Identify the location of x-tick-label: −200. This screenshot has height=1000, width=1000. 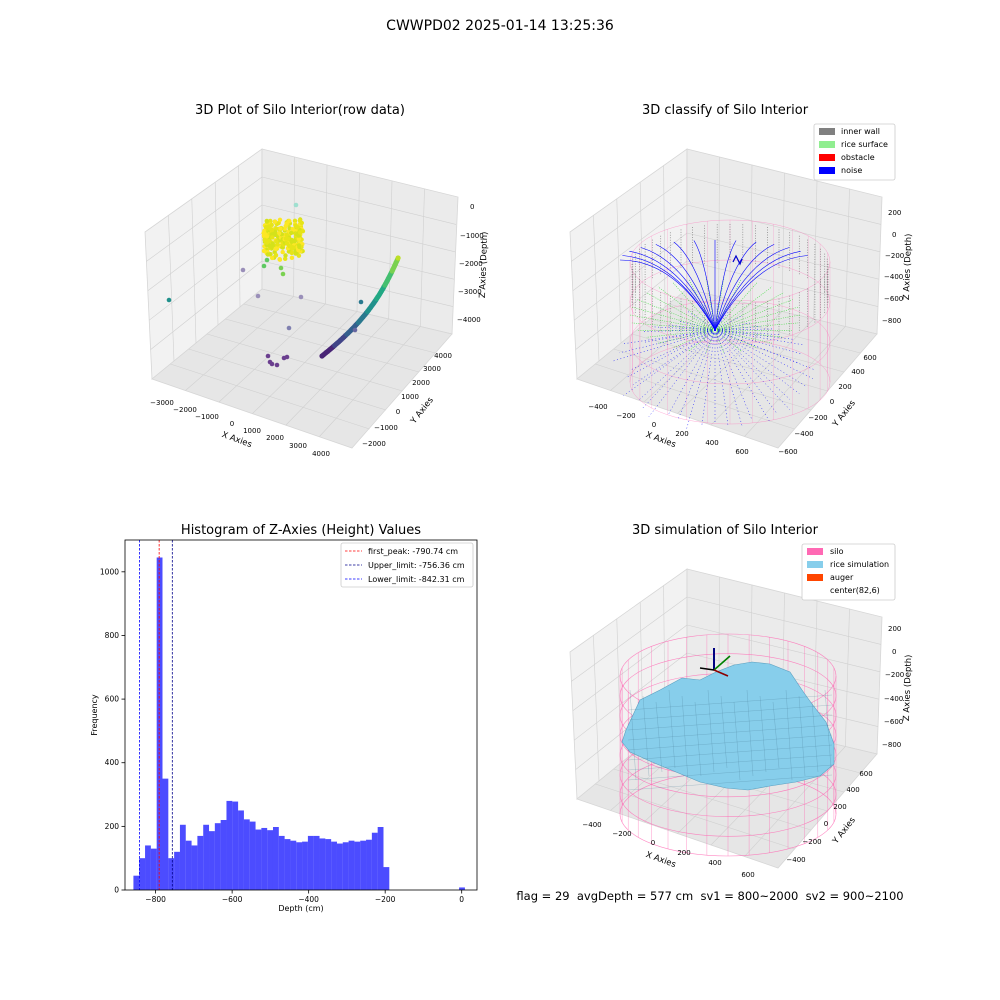
(385, 899).